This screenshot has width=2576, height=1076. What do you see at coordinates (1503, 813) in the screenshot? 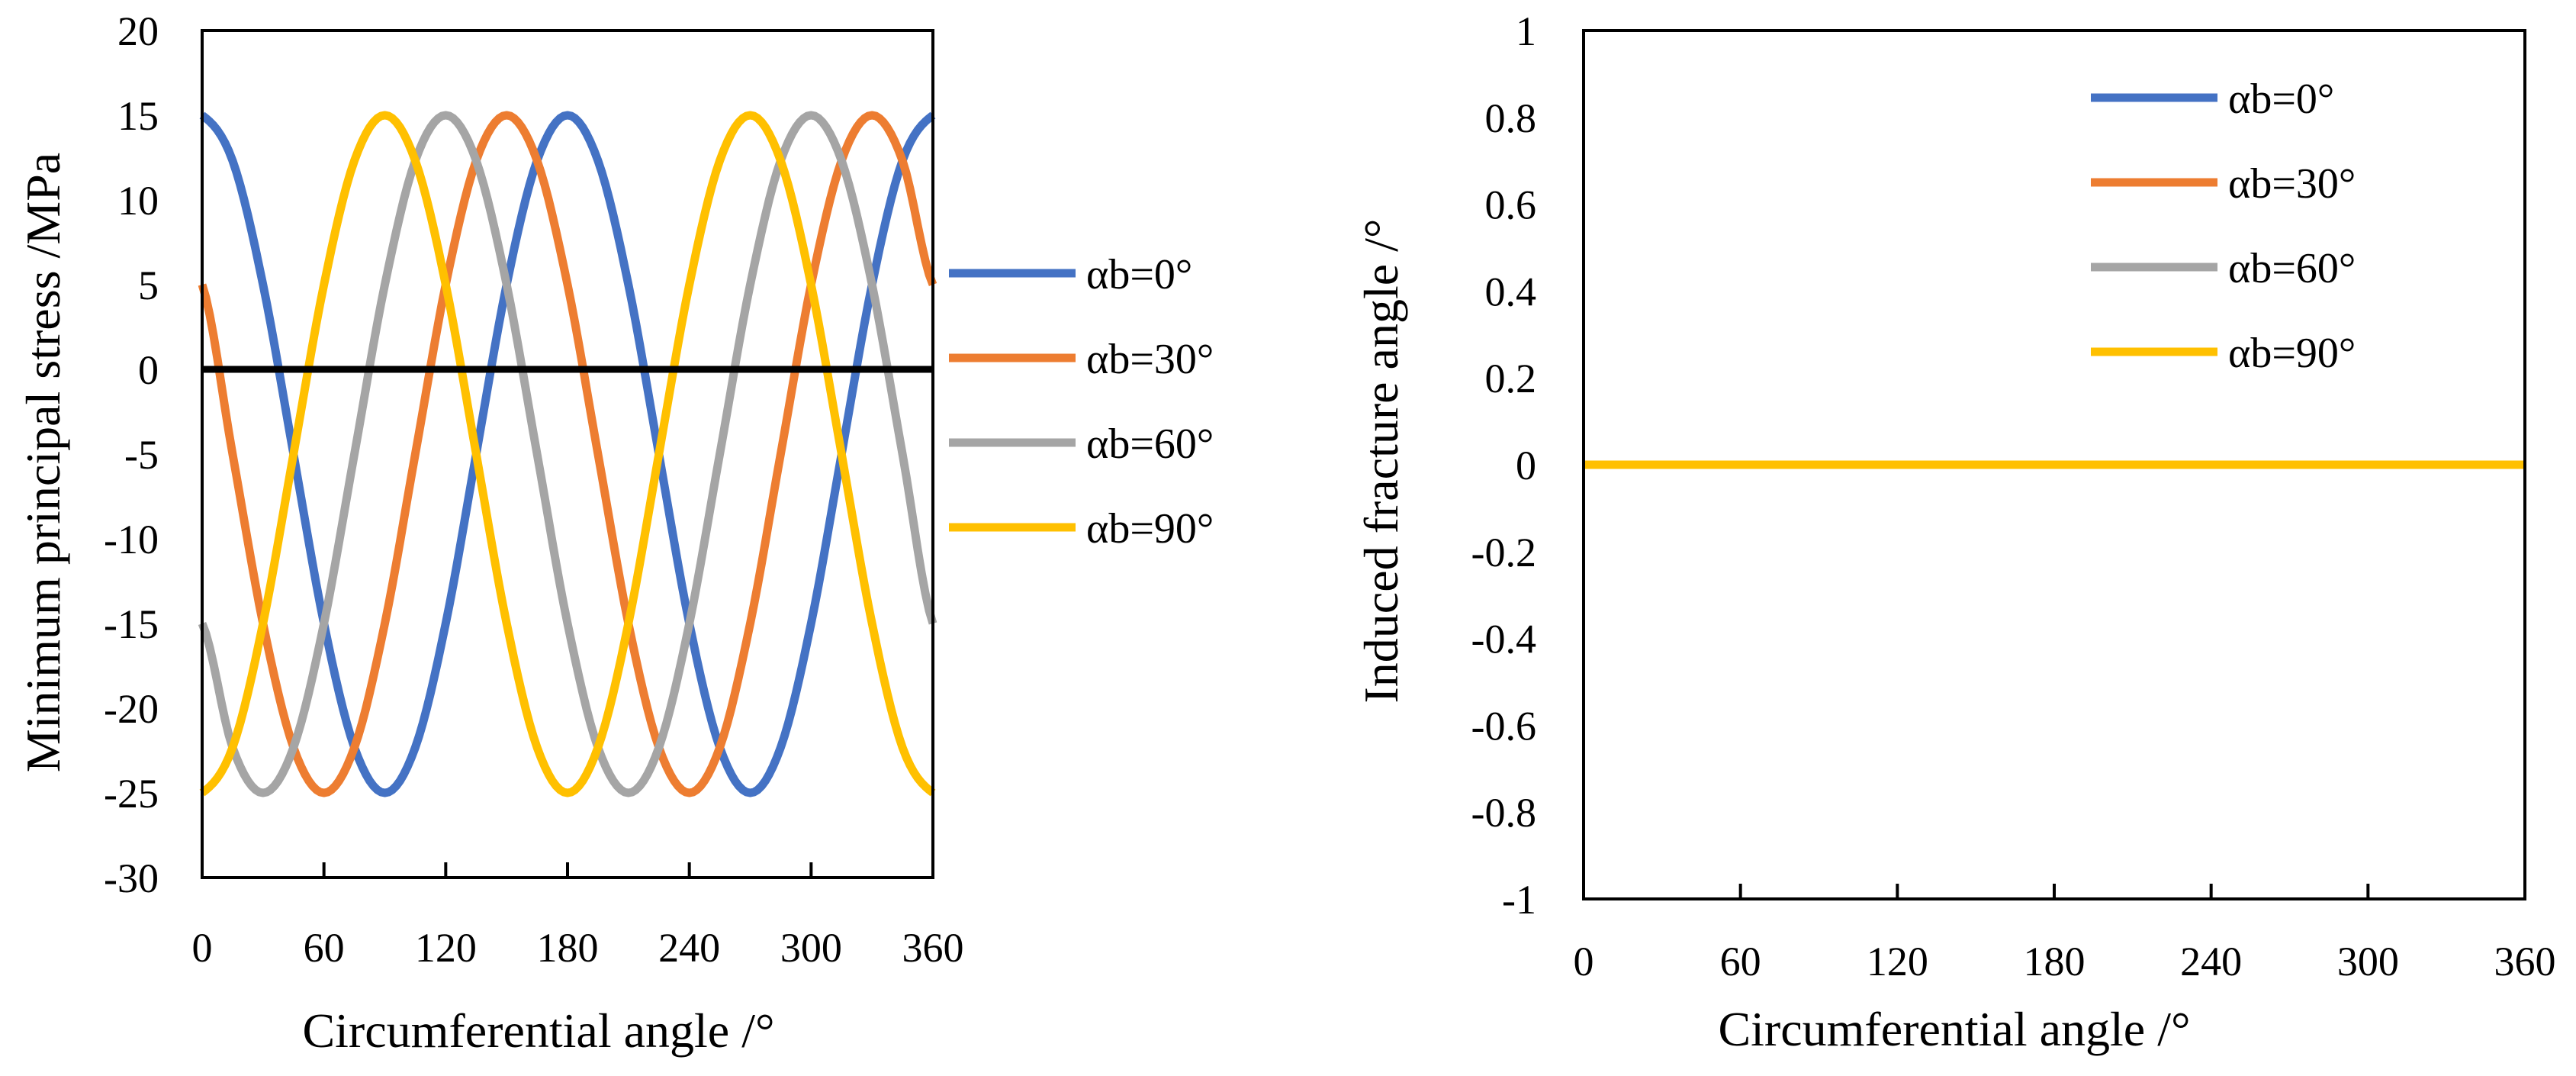
I see `y-tick-label: -0.8` at bounding box center [1503, 813].